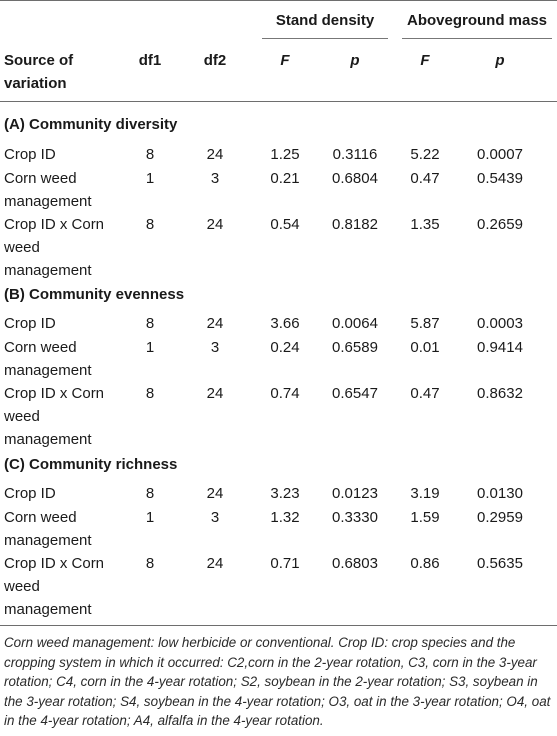 This screenshot has height=736, width=557. What do you see at coordinates (425, 563) in the screenshot?
I see `cell-mass-F: 0.86` at bounding box center [425, 563].